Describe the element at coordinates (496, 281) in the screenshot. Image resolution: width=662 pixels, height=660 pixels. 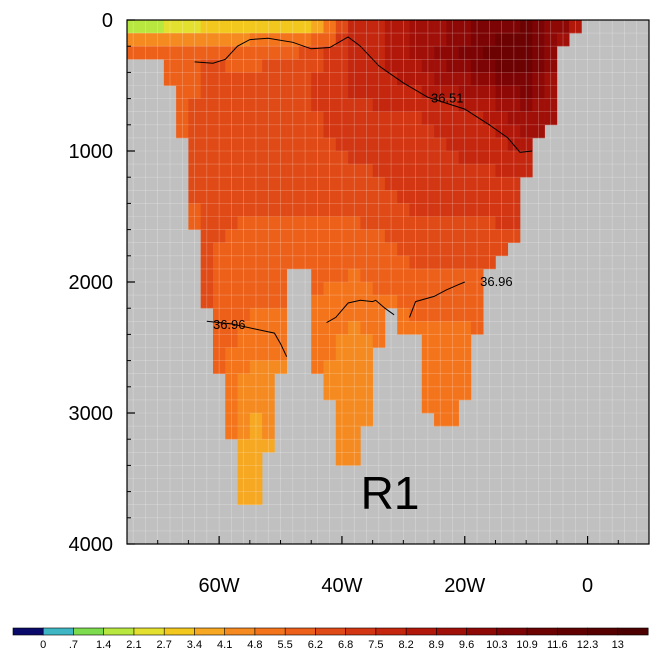
I see `contour-label: 36.96` at that location.